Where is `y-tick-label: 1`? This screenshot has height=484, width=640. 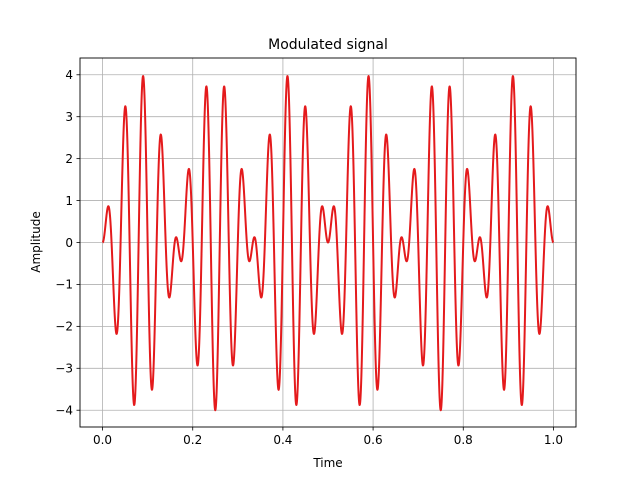
y-tick-label: 1 is located at coordinates (69, 201).